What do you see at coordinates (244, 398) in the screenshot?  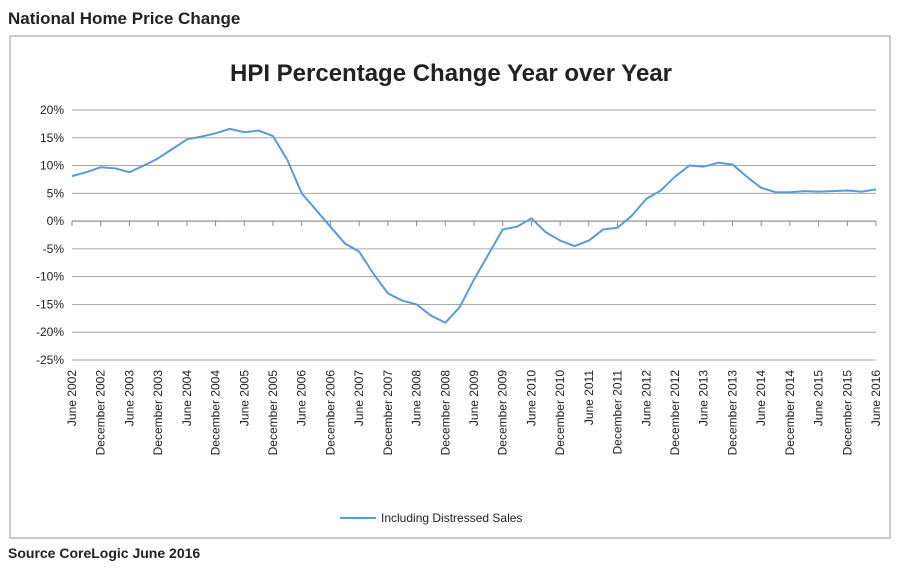 I see `x-tick-label: June 2005` at bounding box center [244, 398].